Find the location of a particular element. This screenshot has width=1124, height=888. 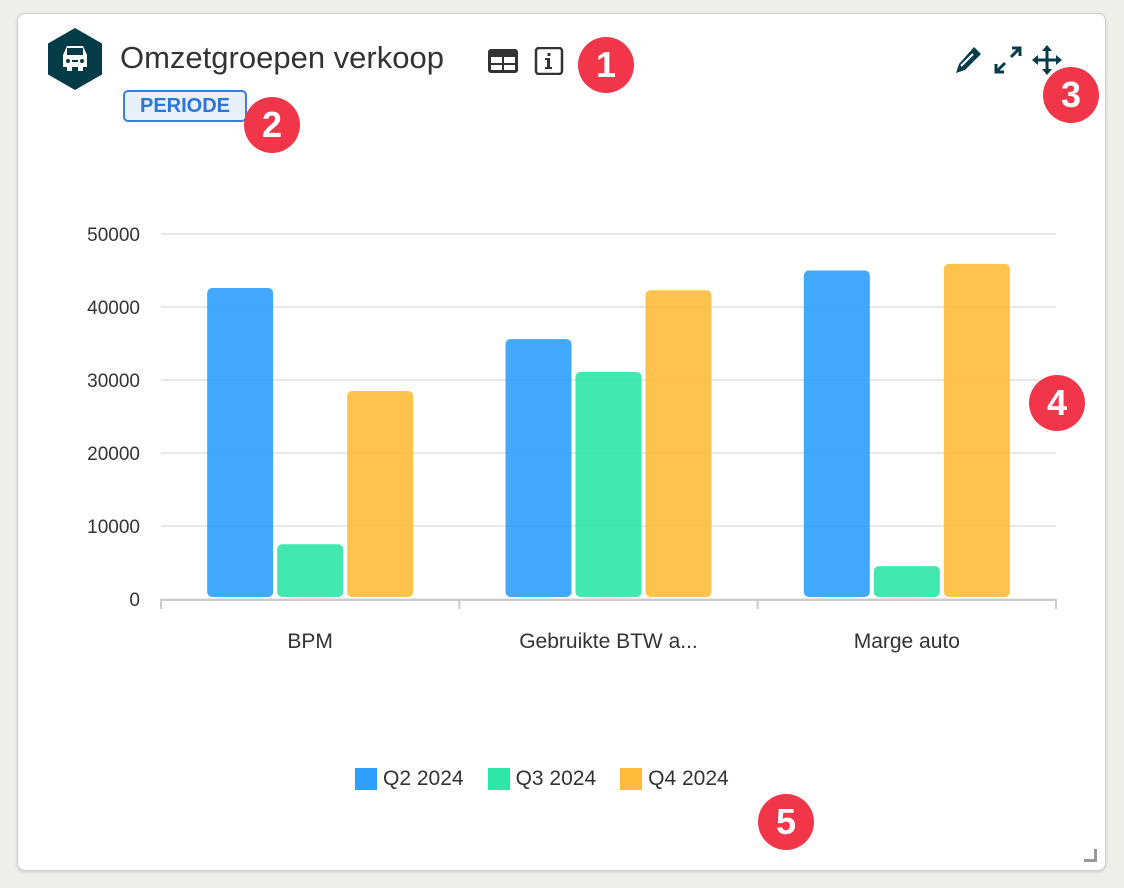

annotation-marker: 5 is located at coordinates (786, 822).